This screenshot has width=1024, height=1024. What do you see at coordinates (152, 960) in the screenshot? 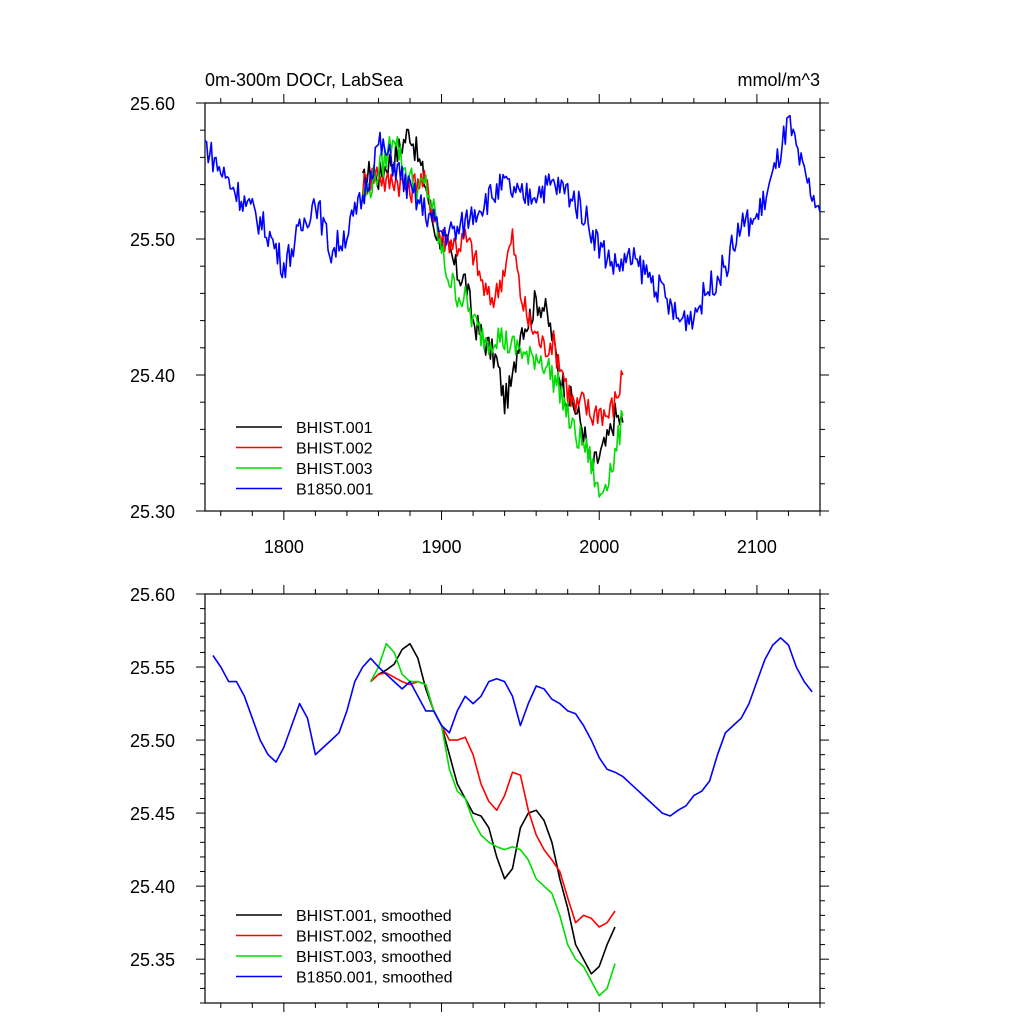
I see `y-tick-label: 25.35` at bounding box center [152, 960].